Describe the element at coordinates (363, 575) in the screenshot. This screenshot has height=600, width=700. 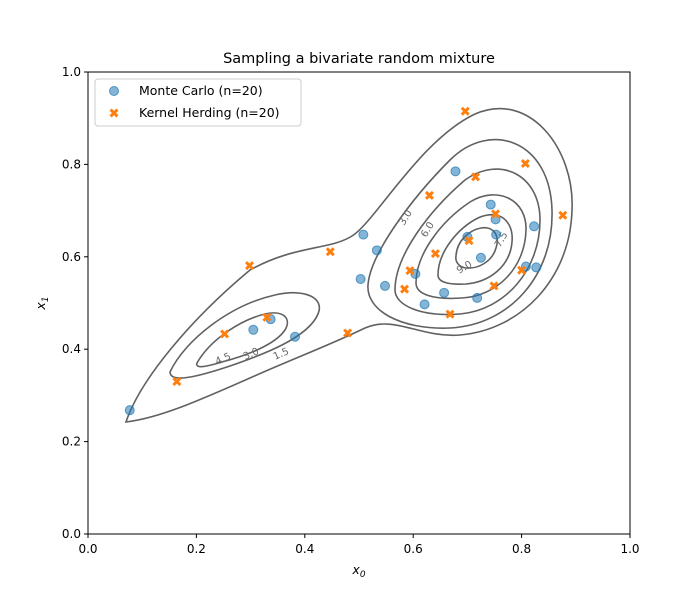
I see `x-axis-label-sub: 0` at that location.